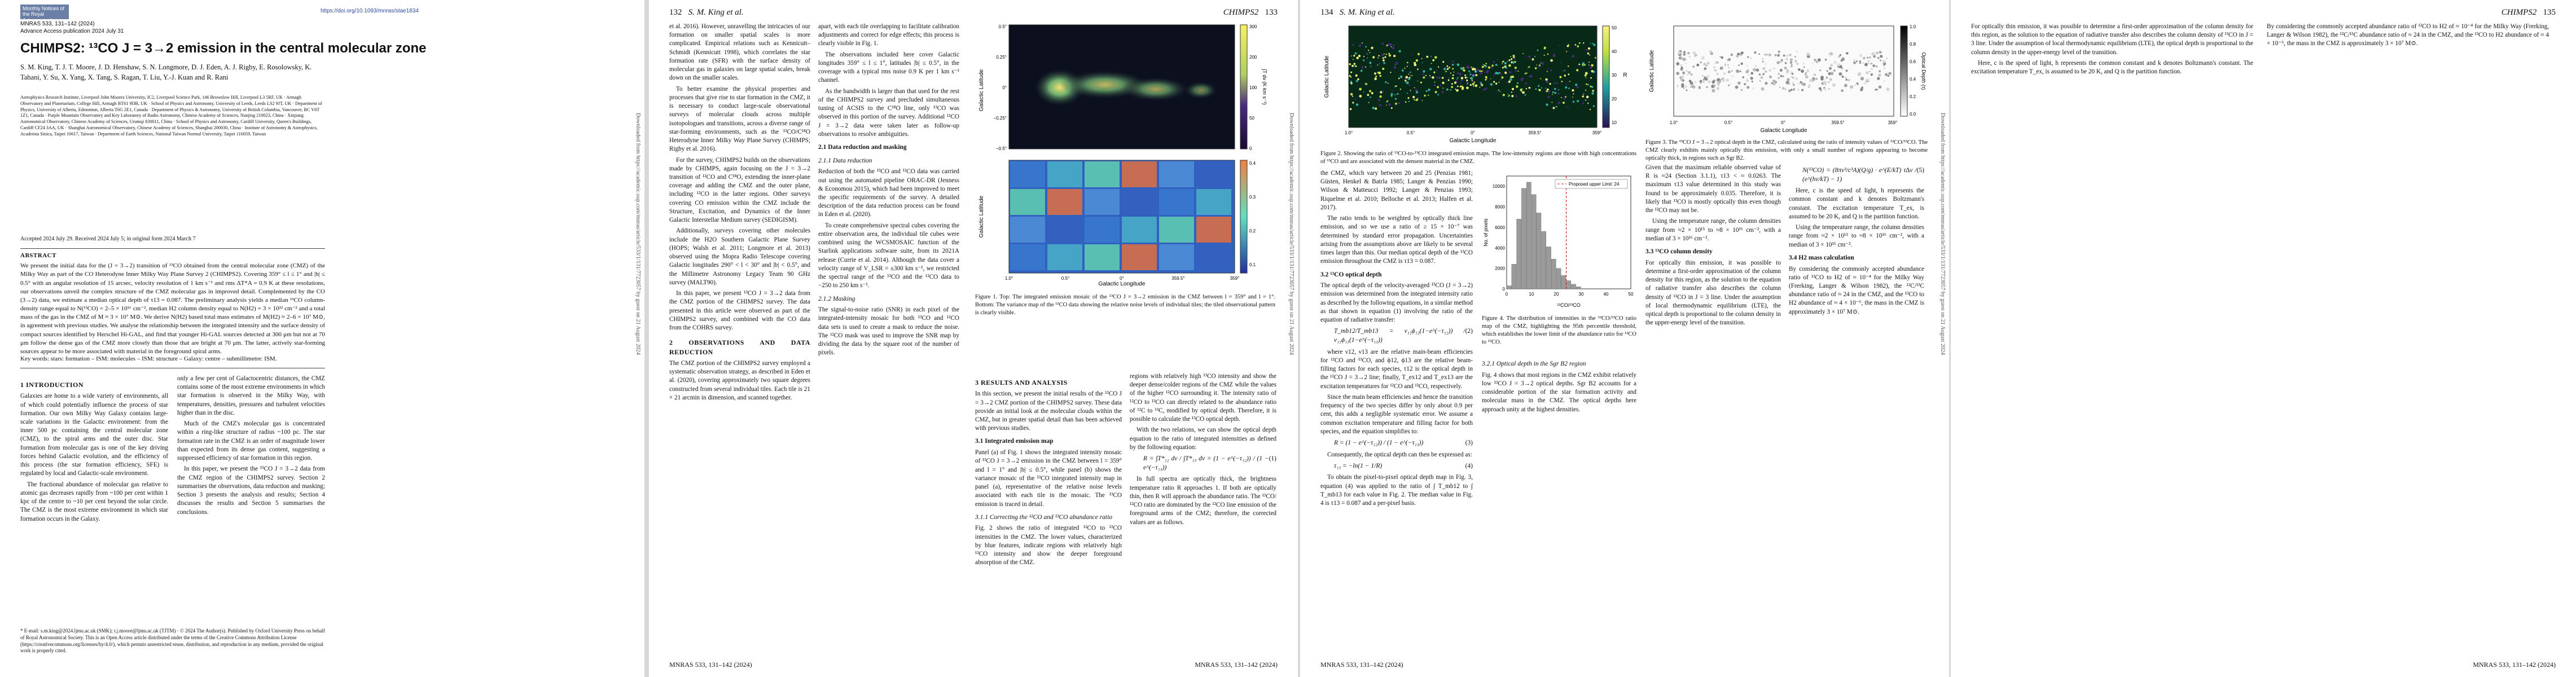  Describe the element at coordinates (1156, 90) in the screenshot. I see `emission-blob` at that location.